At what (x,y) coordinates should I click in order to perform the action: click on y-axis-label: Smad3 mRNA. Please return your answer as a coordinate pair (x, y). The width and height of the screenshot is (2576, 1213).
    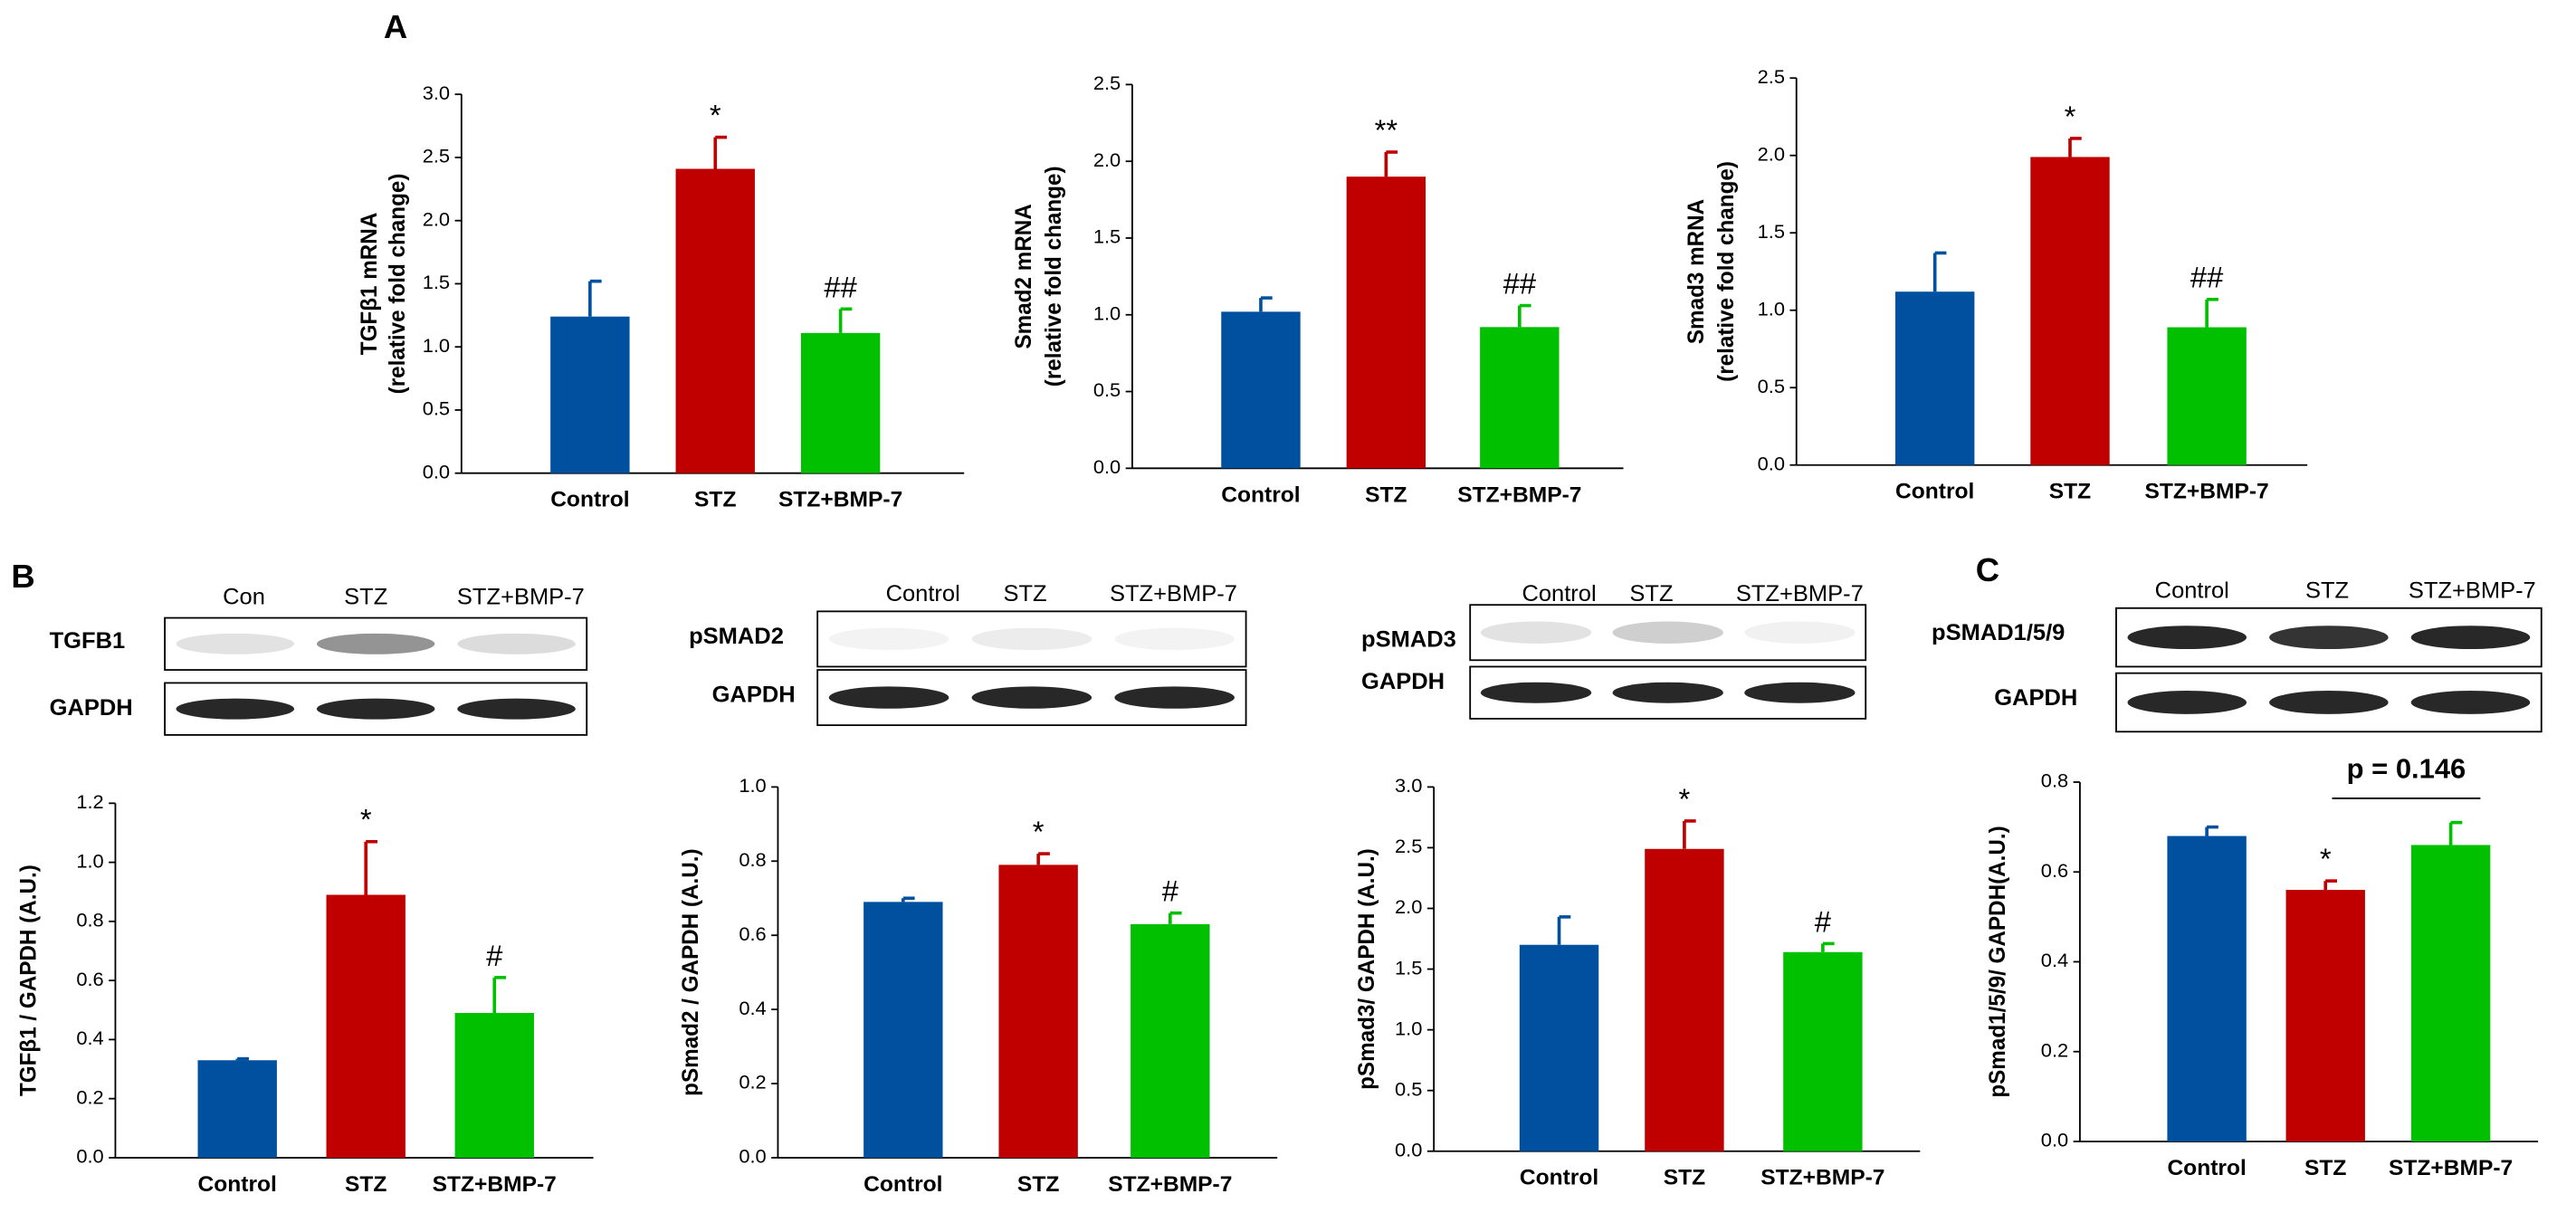
    Looking at the image, I should click on (1697, 271).